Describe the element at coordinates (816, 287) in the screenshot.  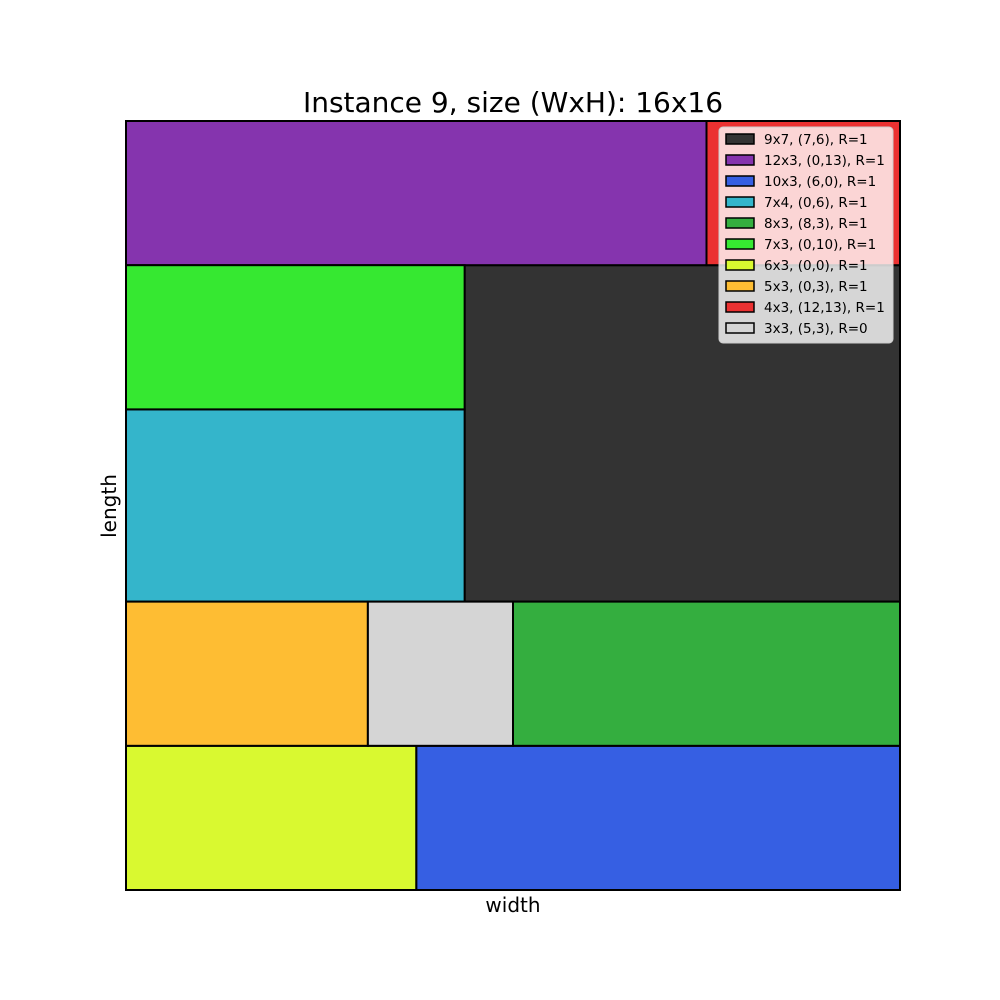
I see `legend-label-8: 5x3, (0,3), R=1` at that location.